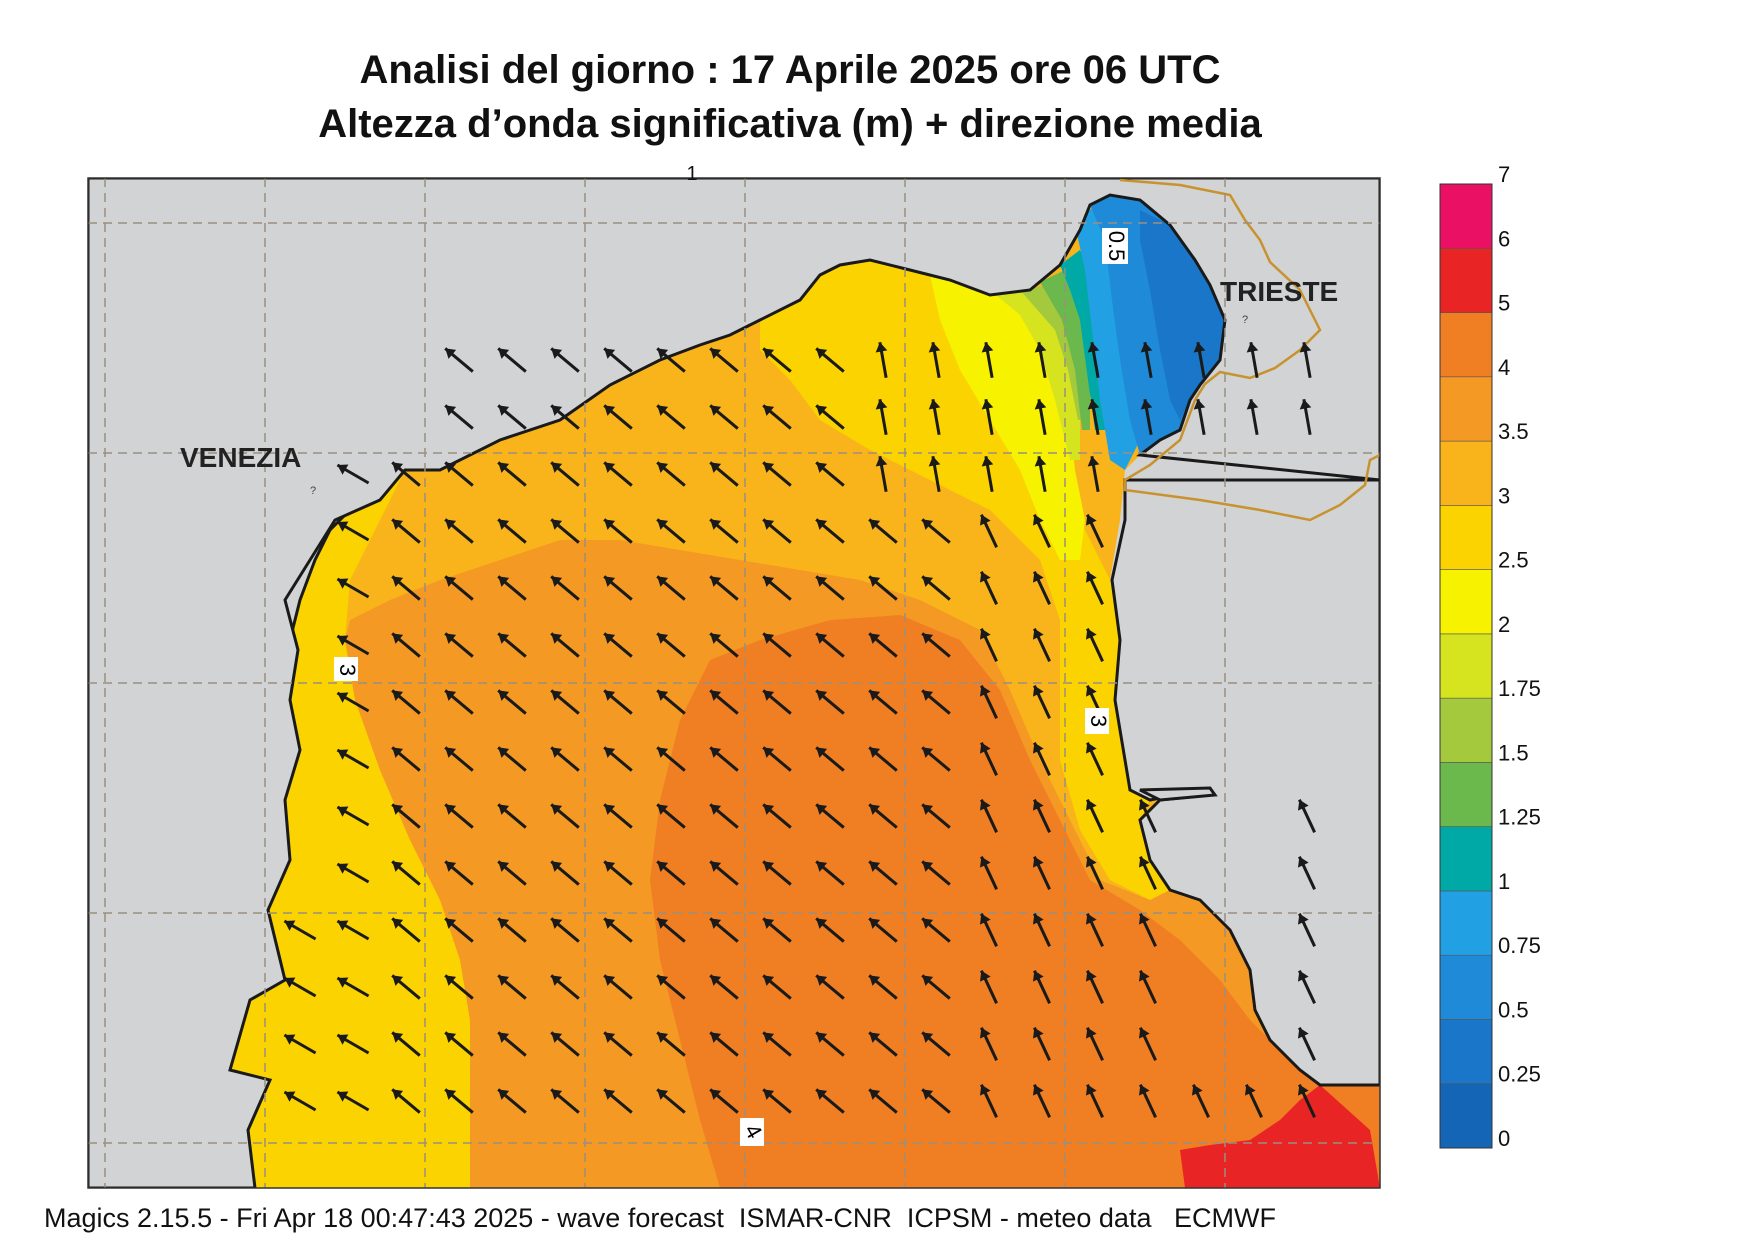  What do you see at coordinates (1279, 291) in the screenshot?
I see `label-trieste: TRIESTE` at bounding box center [1279, 291].